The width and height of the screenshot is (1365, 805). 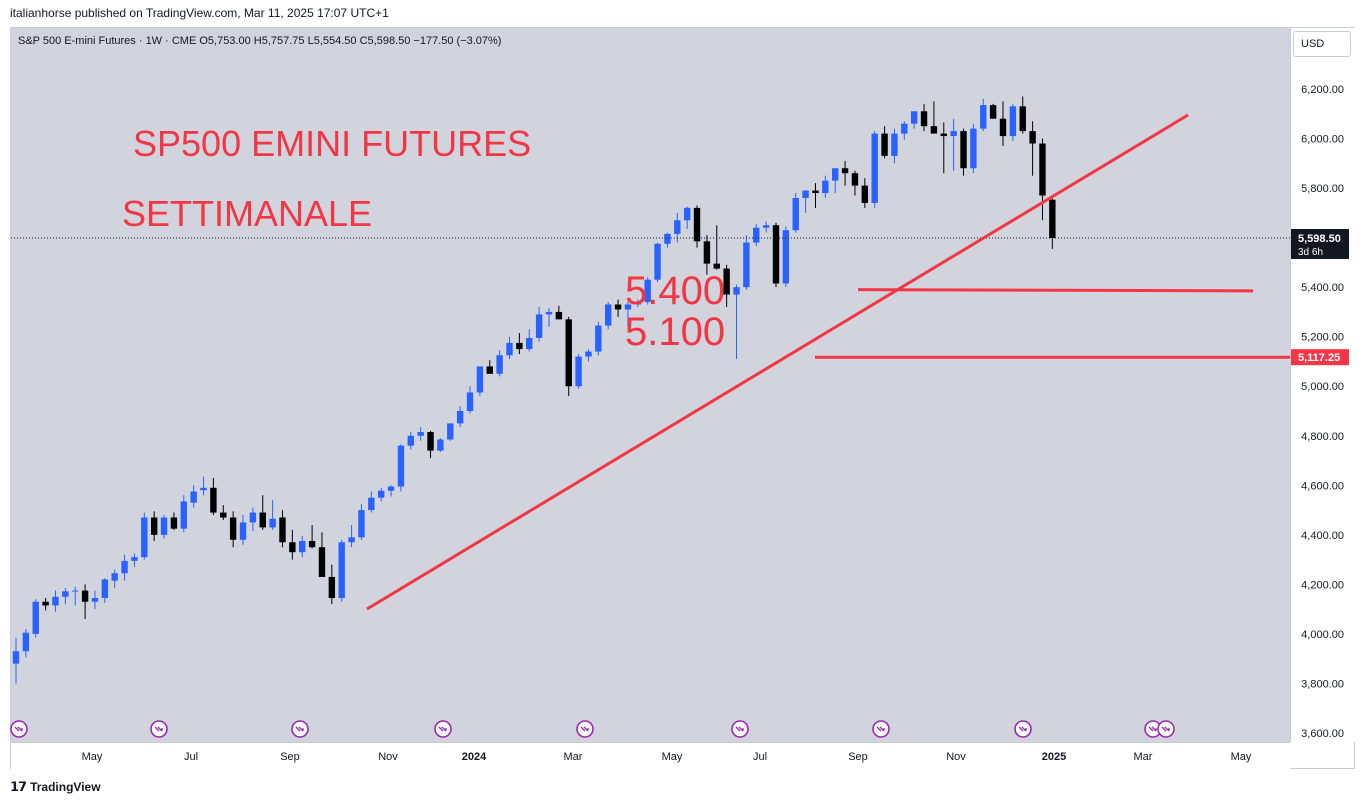 I want to click on price-tick-label: 4,800.00, so click(x=1322, y=437).